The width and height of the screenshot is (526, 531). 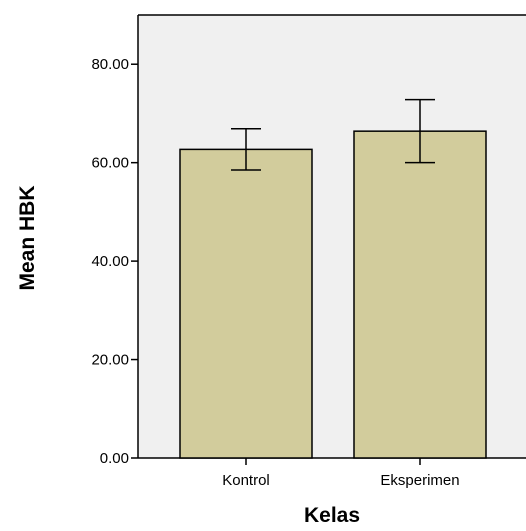 I want to click on y-axis-ticks: 0.00 20.00 40.00 60.00 80.00, so click(x=114, y=261).